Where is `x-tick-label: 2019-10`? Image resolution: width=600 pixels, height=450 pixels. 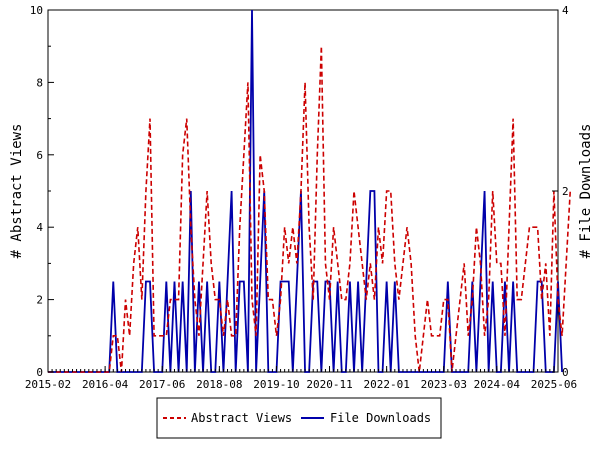 x-tick-label: 2019-10 is located at coordinates (276, 384).